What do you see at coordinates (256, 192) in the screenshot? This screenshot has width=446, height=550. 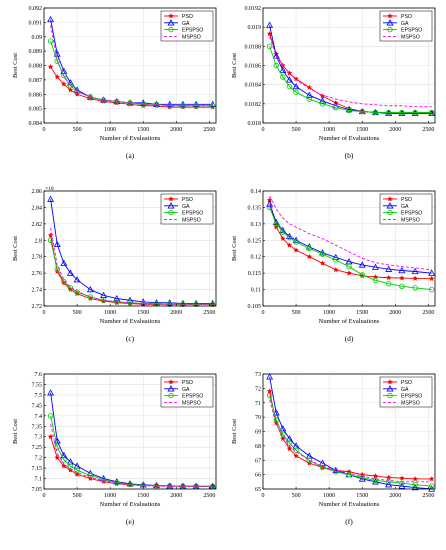 I see `y-tick-label: 0.14` at bounding box center [256, 192].